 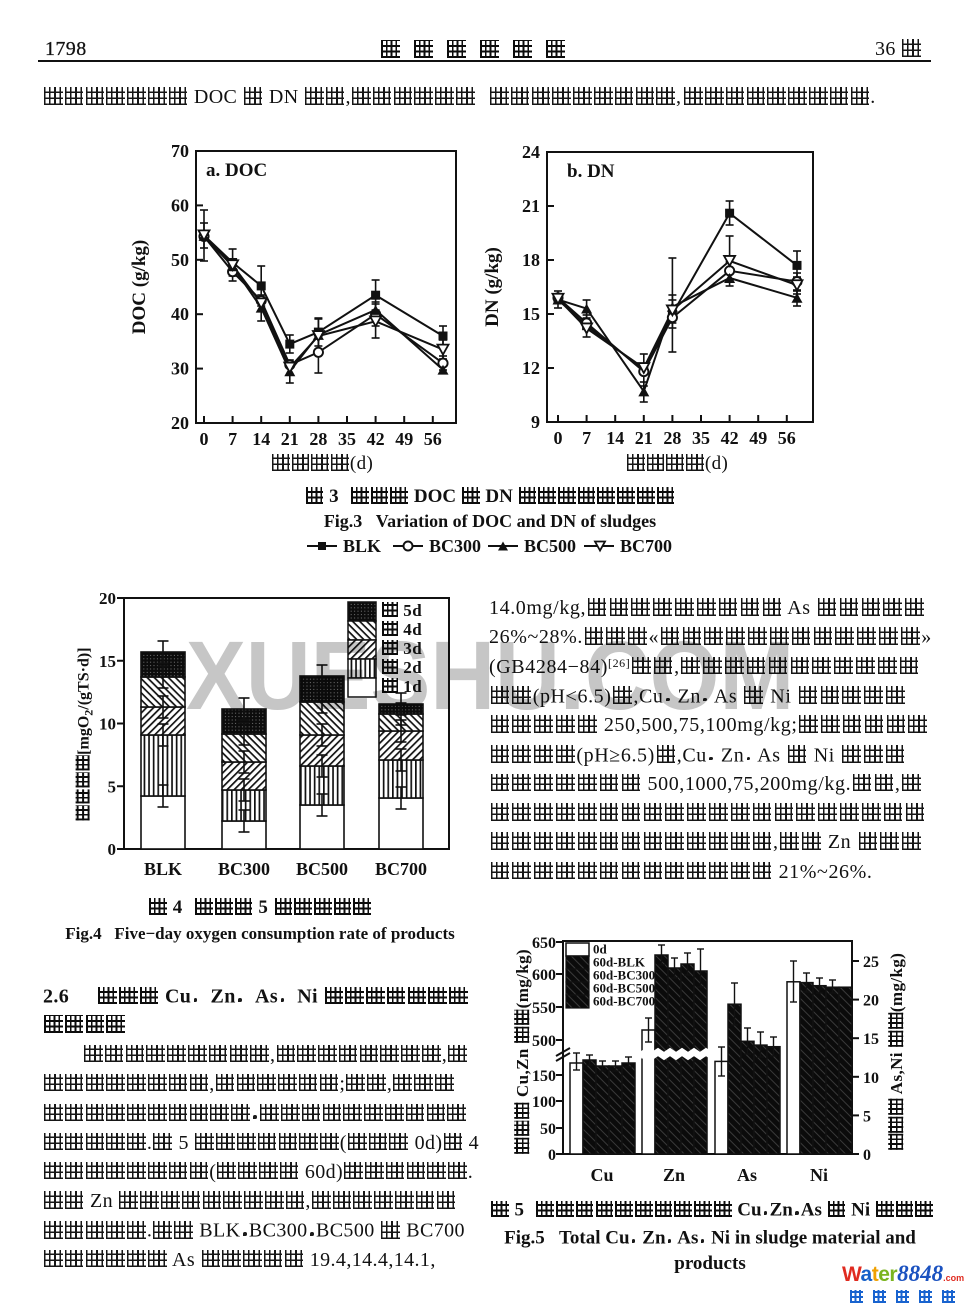 What do you see at coordinates (619, 962) in the screenshot?
I see `svg-text: 60d-BLK` at bounding box center [619, 962].